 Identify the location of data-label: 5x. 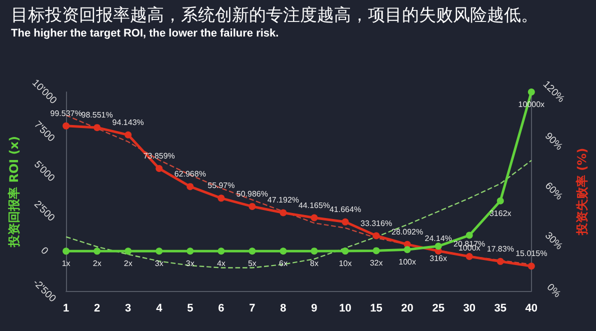
(252, 263).